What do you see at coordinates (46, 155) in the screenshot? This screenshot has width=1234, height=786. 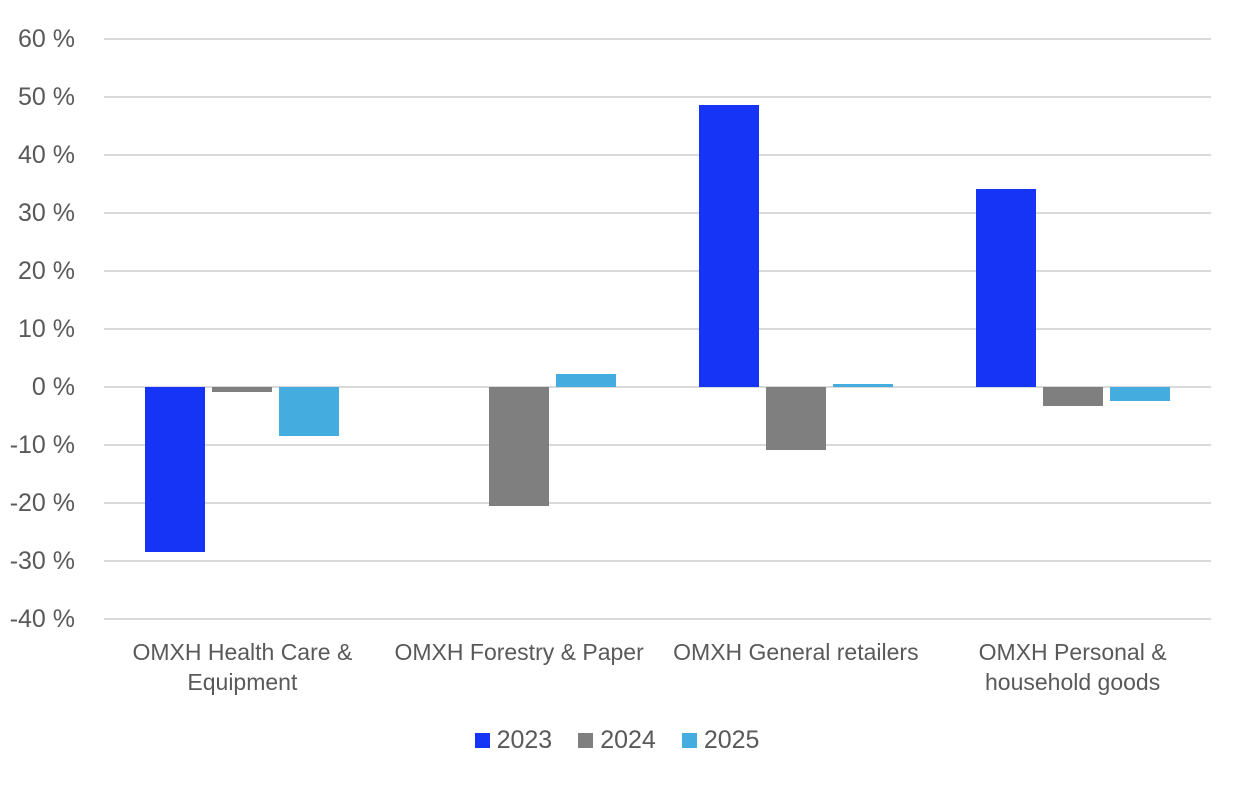 I see `y-tick-label: 40 %` at bounding box center [46, 155].